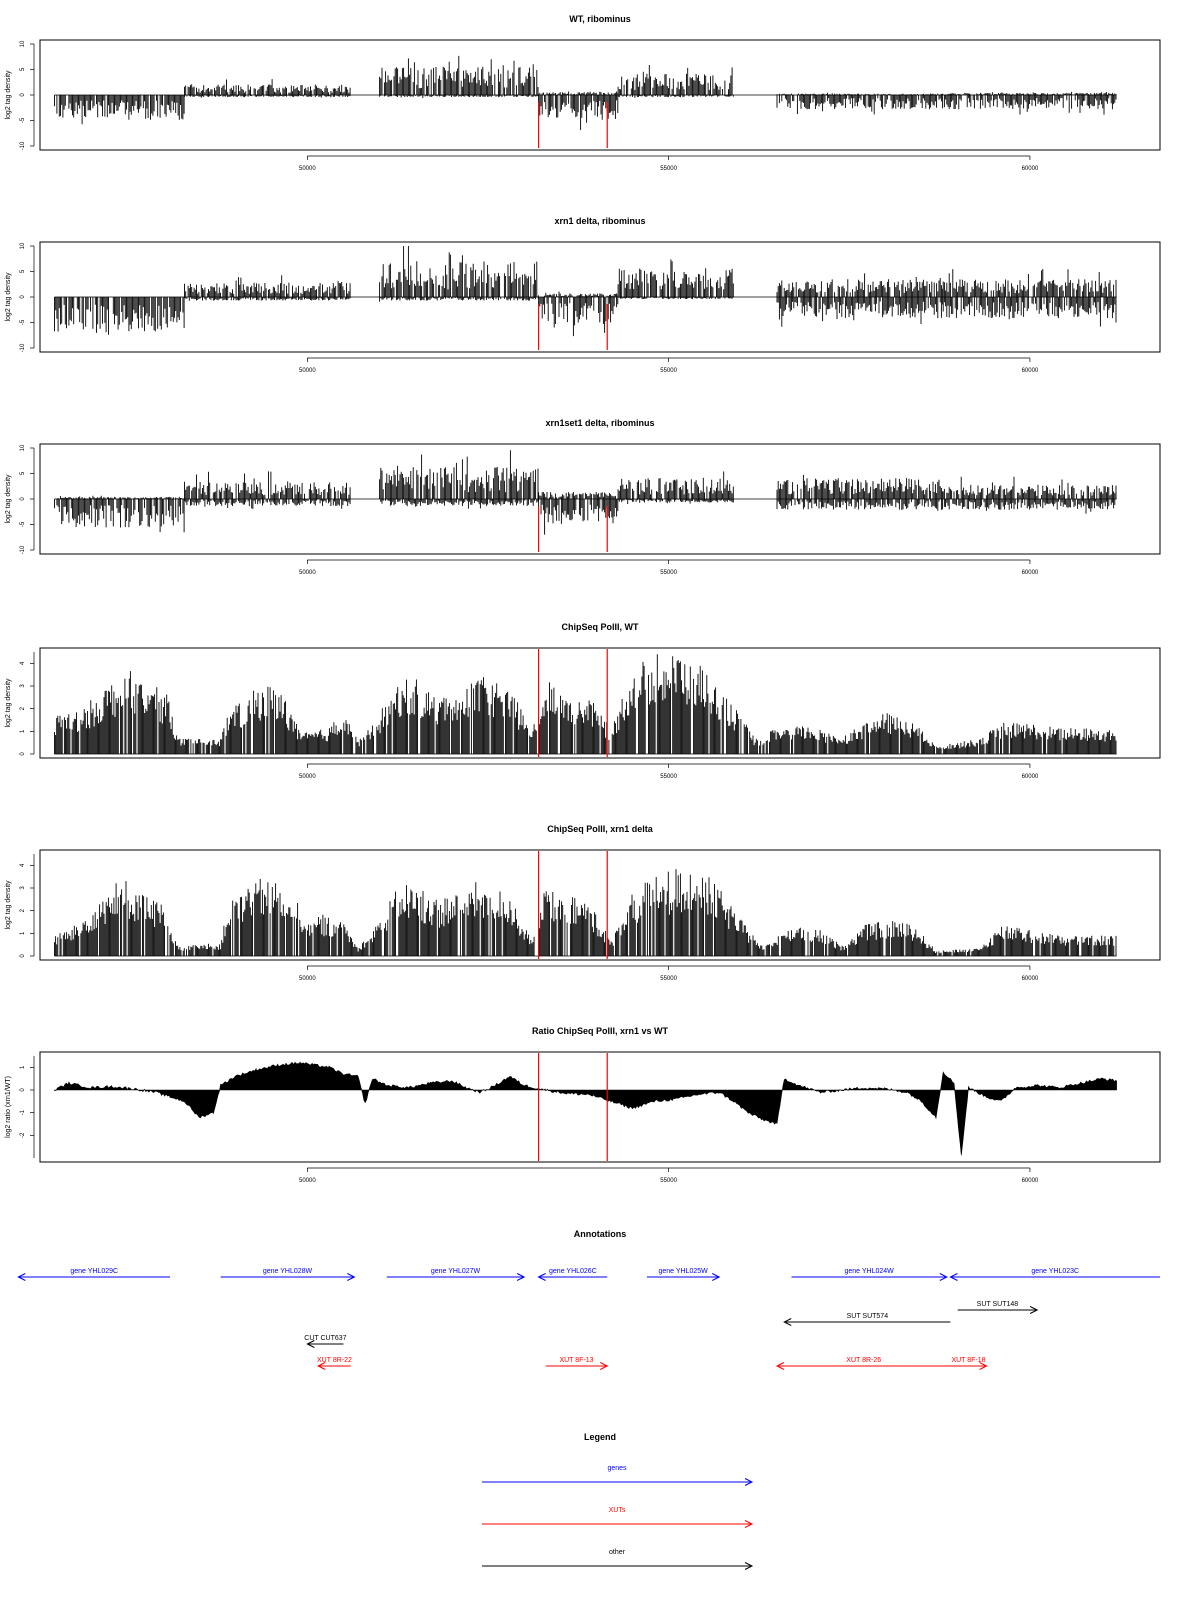 Image resolution: width=1200 pixels, height=1600 pixels. What do you see at coordinates (288, 1271) in the screenshot?
I see `annotation-label: gene YHL028W` at bounding box center [288, 1271].